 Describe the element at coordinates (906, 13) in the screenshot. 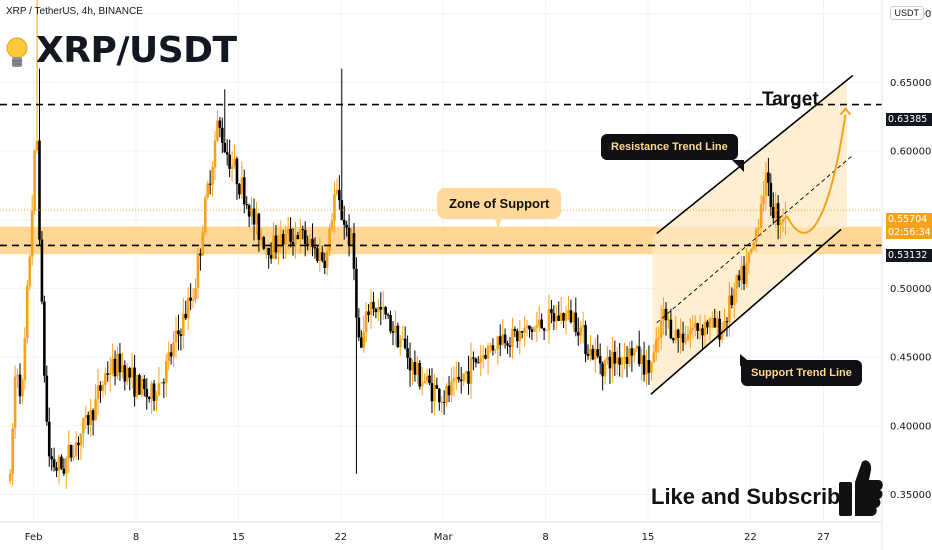

I see `currency-badge: USDT` at that location.